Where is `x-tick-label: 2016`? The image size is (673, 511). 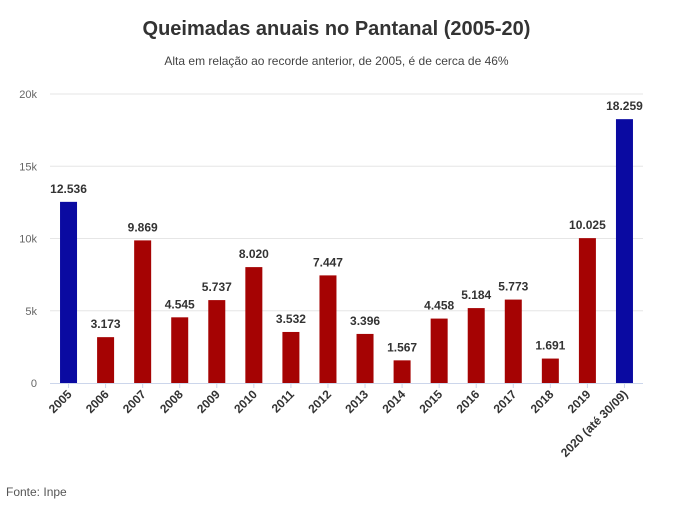 x-tick-label: 2016 is located at coordinates (468, 401).